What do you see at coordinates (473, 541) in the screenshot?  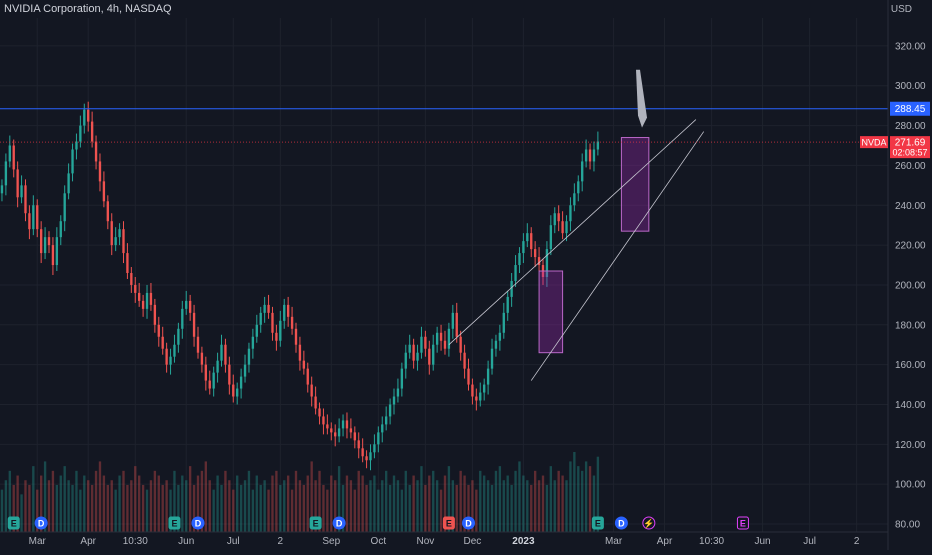 I see `x-tick-label: Dec` at bounding box center [473, 541].